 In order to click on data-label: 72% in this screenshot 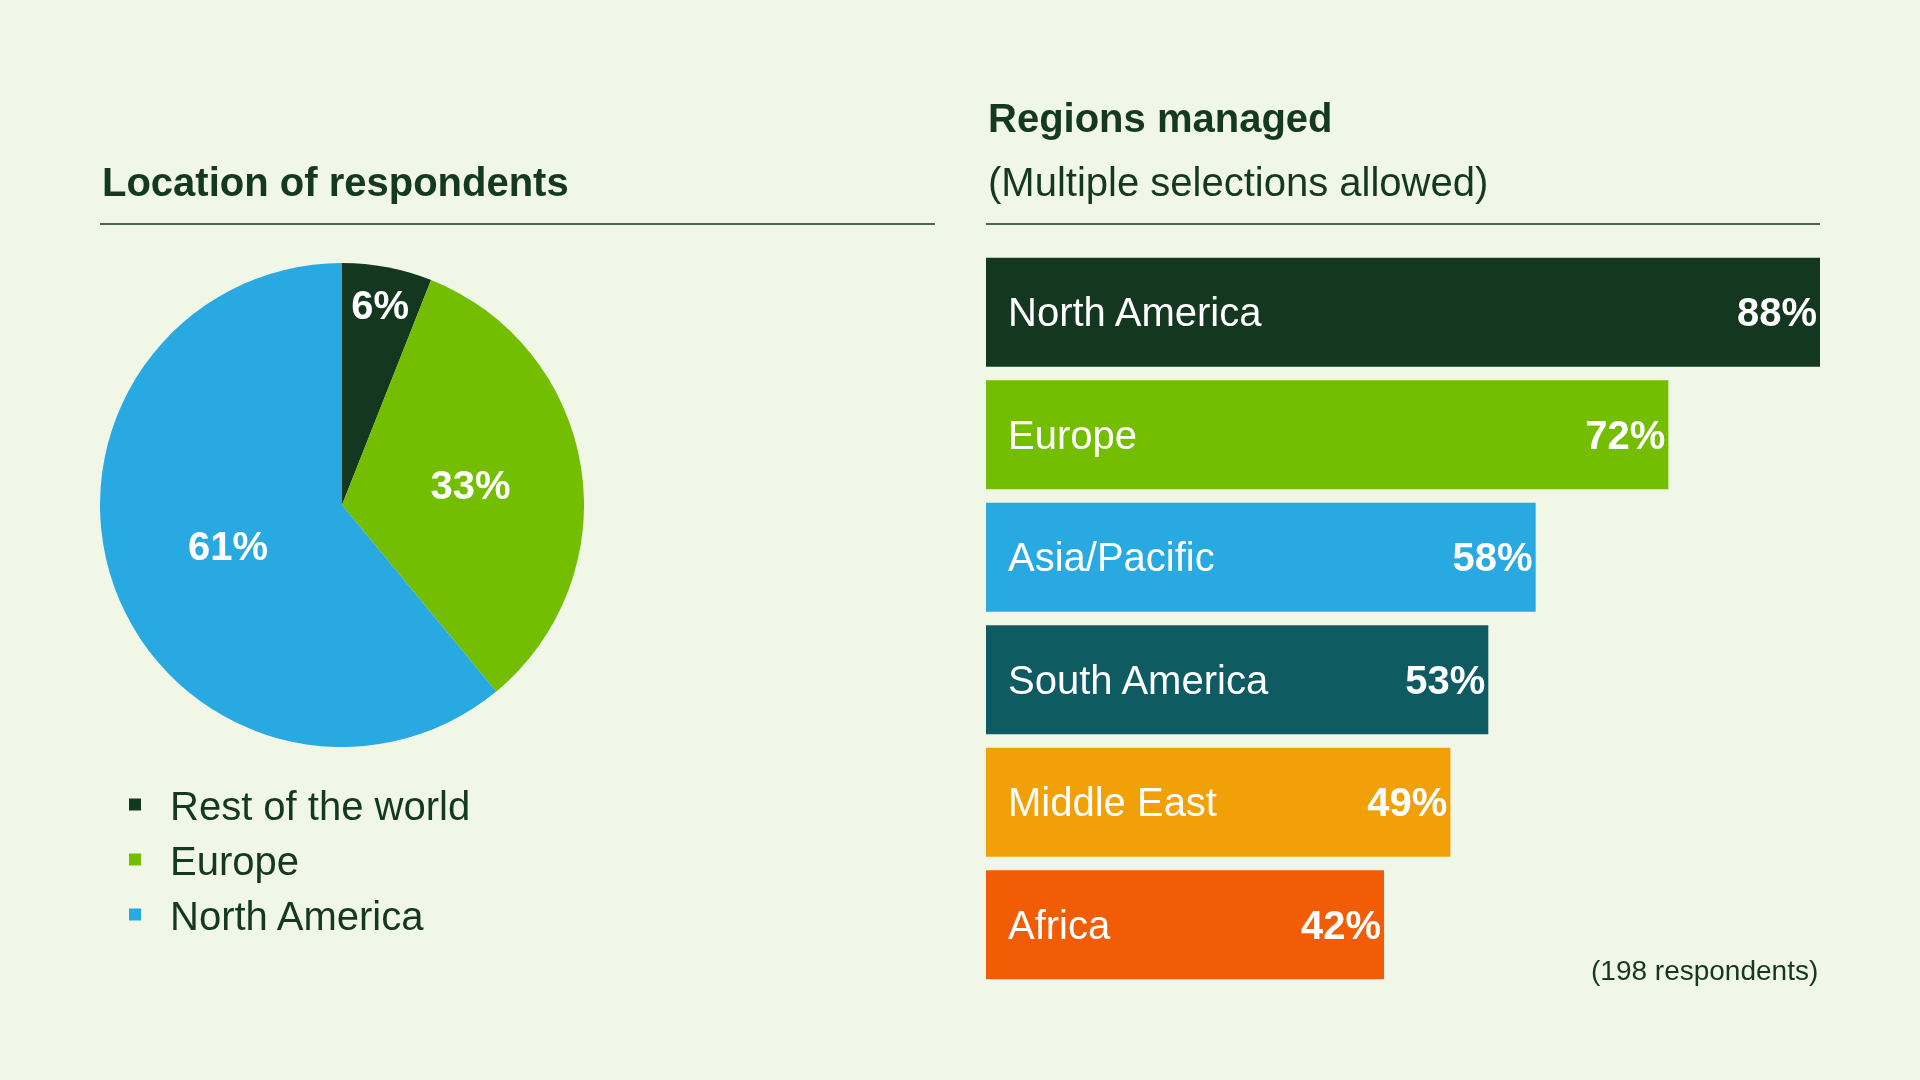, I will do `click(1625, 434)`.